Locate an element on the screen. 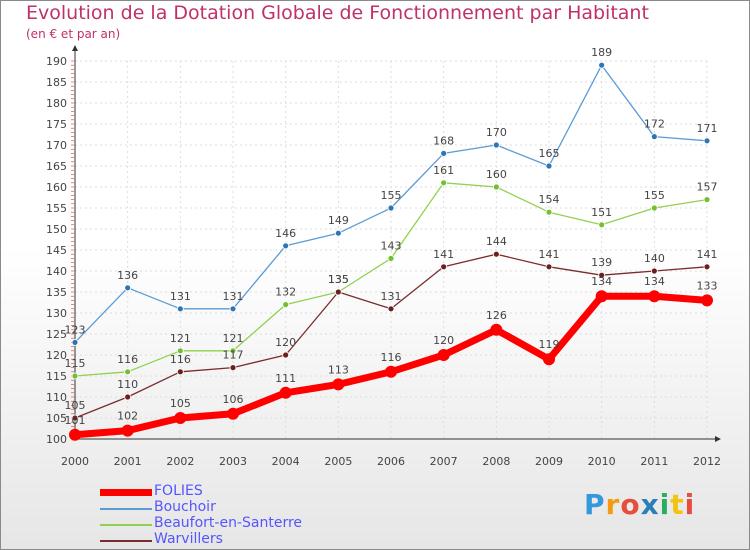 The image size is (750, 550). legend-item-folies: FOLIES is located at coordinates (230, 491).